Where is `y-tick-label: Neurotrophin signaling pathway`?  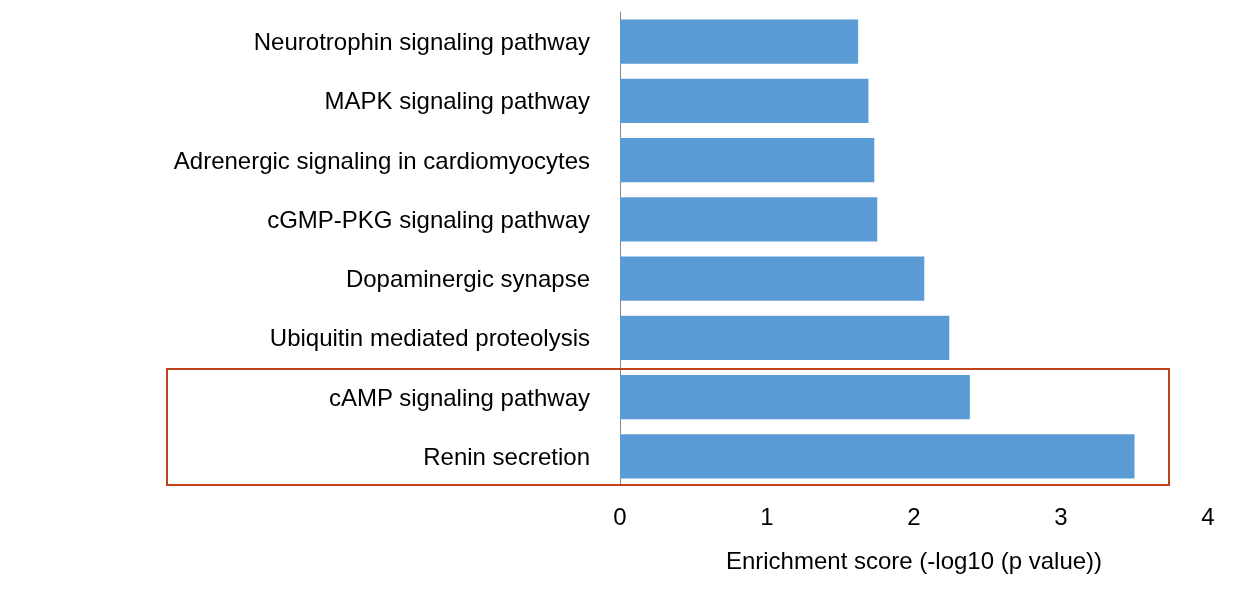 y-tick-label: Neurotrophin signaling pathway is located at coordinates (421, 42).